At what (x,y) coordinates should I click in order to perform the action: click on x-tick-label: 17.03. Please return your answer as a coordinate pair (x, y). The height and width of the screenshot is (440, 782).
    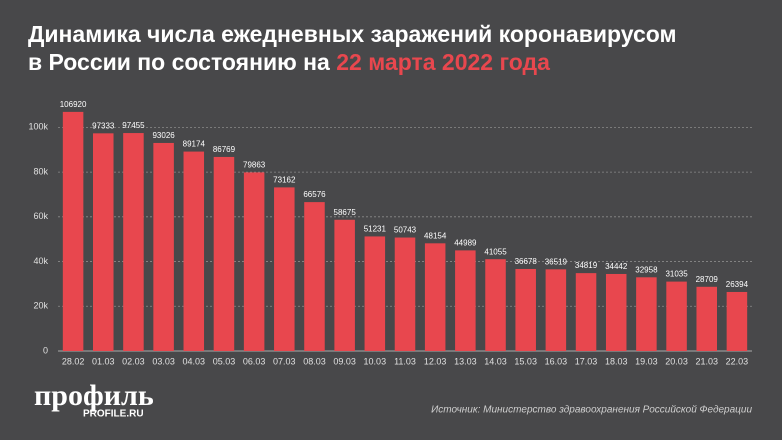
    Looking at the image, I should click on (586, 361).